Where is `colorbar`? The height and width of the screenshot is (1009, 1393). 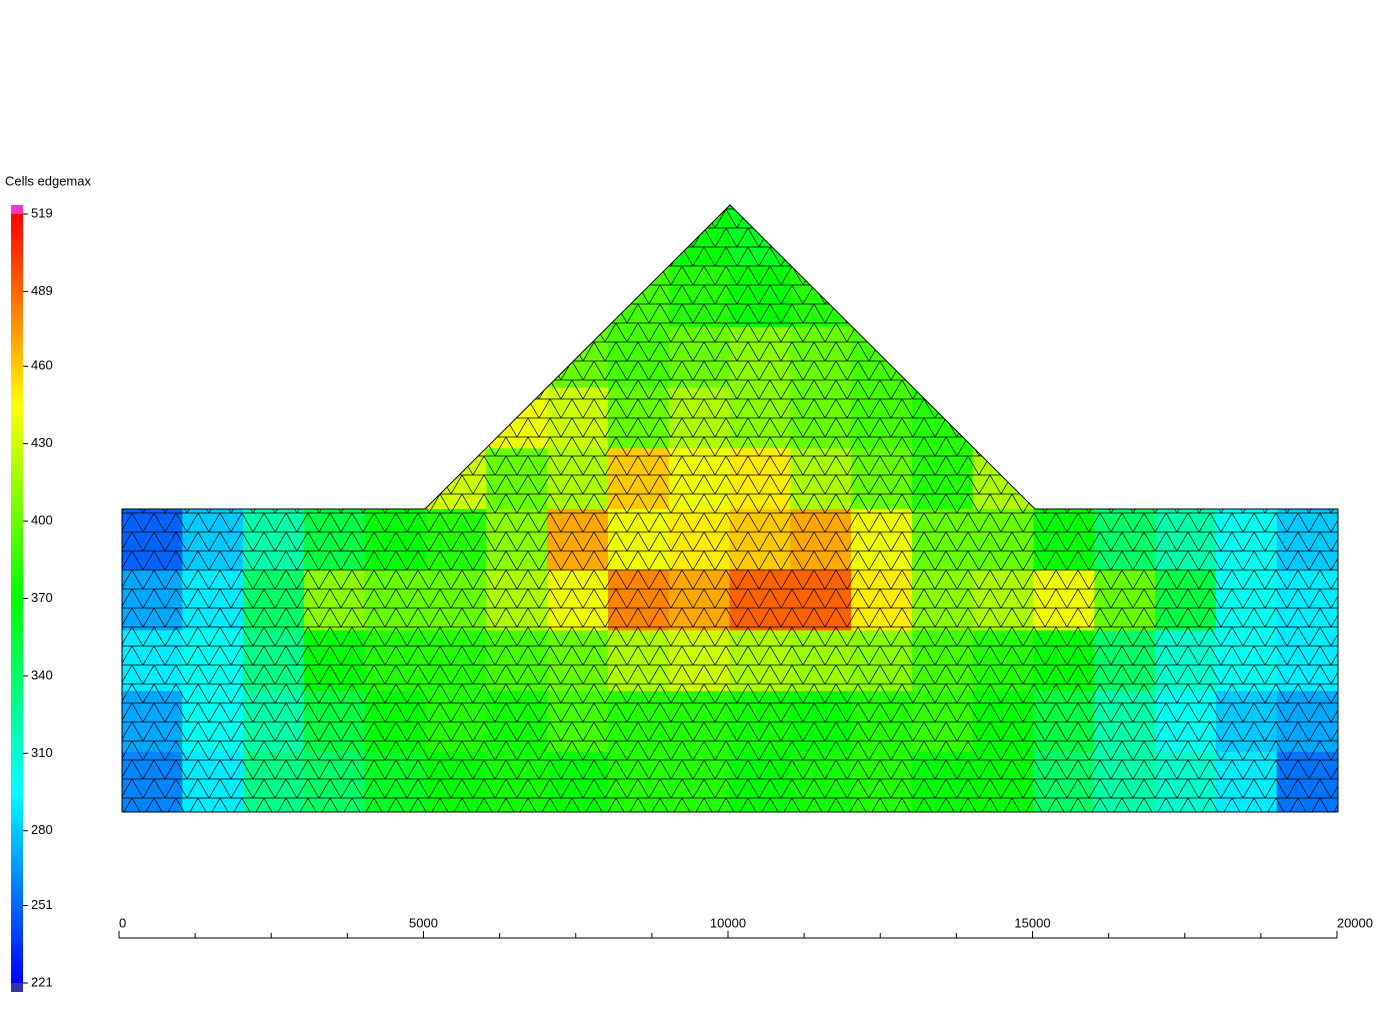 colorbar is located at coordinates (17, 598).